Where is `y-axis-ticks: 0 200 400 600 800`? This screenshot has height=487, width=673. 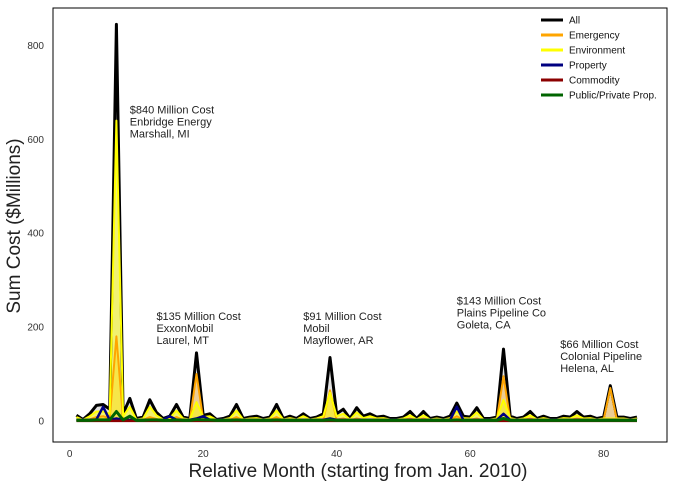 y-axis-ticks: 0 200 400 600 800 is located at coordinates (35, 234).